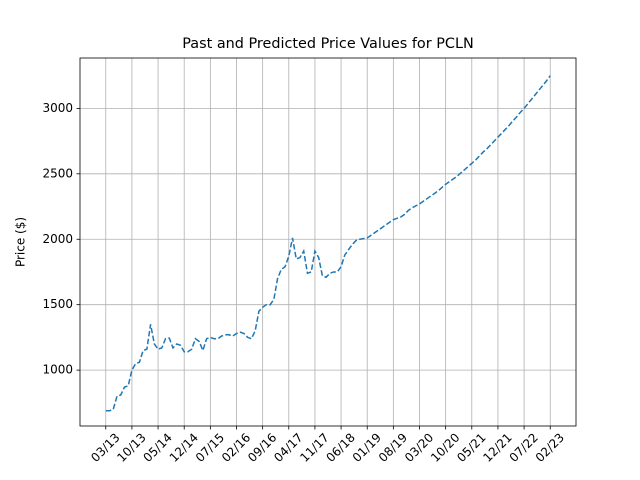 The width and height of the screenshot is (640, 480). What do you see at coordinates (21, 242) in the screenshot?
I see `y-axis-label: Price ($)` at bounding box center [21, 242].